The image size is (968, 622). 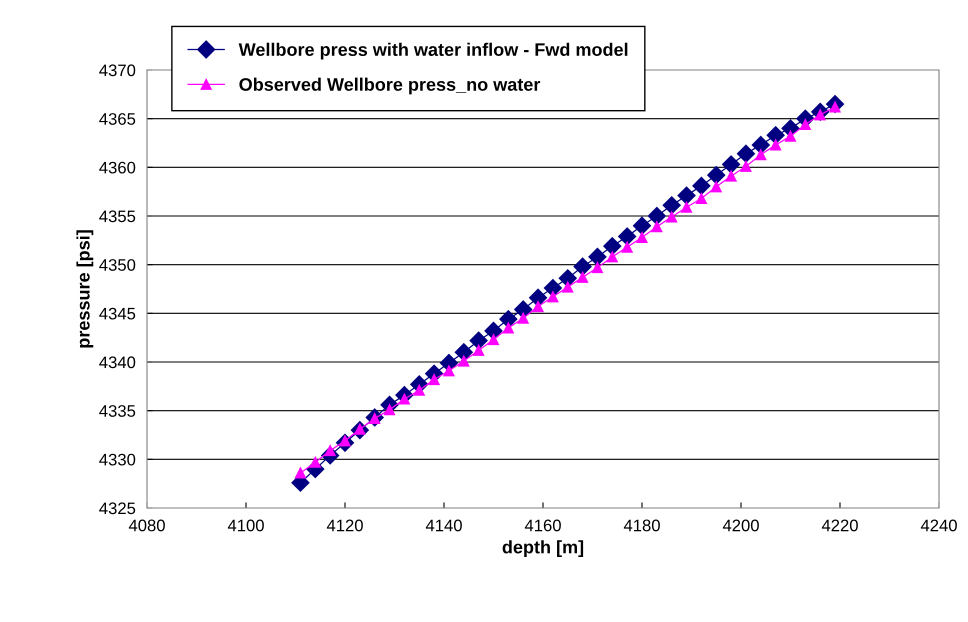 I want to click on y-tick-label: 4370, so click(x=117, y=70).